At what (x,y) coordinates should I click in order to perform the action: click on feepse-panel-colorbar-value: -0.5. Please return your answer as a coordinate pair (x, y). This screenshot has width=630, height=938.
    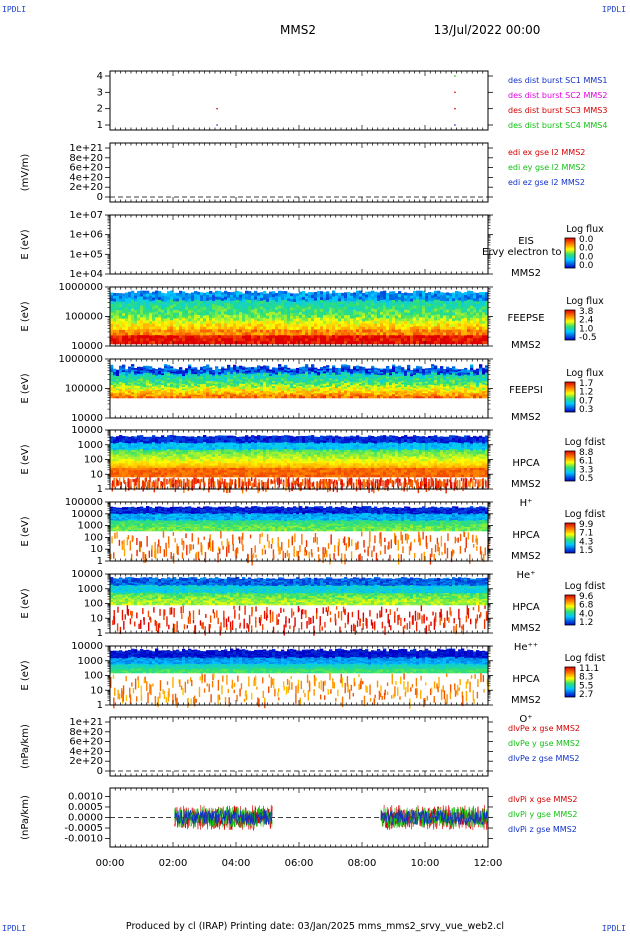
    Looking at the image, I should click on (588, 338).